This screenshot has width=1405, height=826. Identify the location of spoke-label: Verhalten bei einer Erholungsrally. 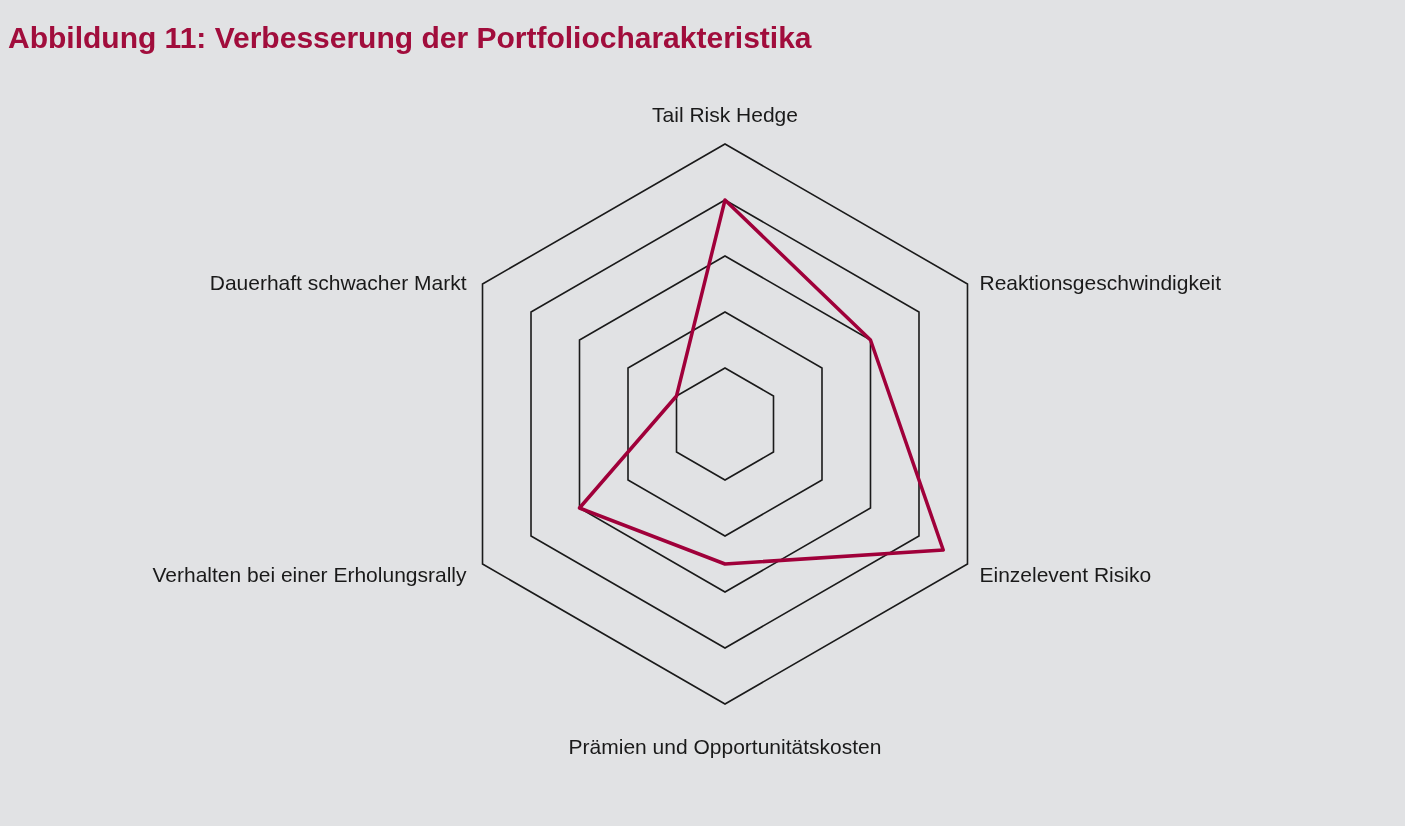
(310, 574).